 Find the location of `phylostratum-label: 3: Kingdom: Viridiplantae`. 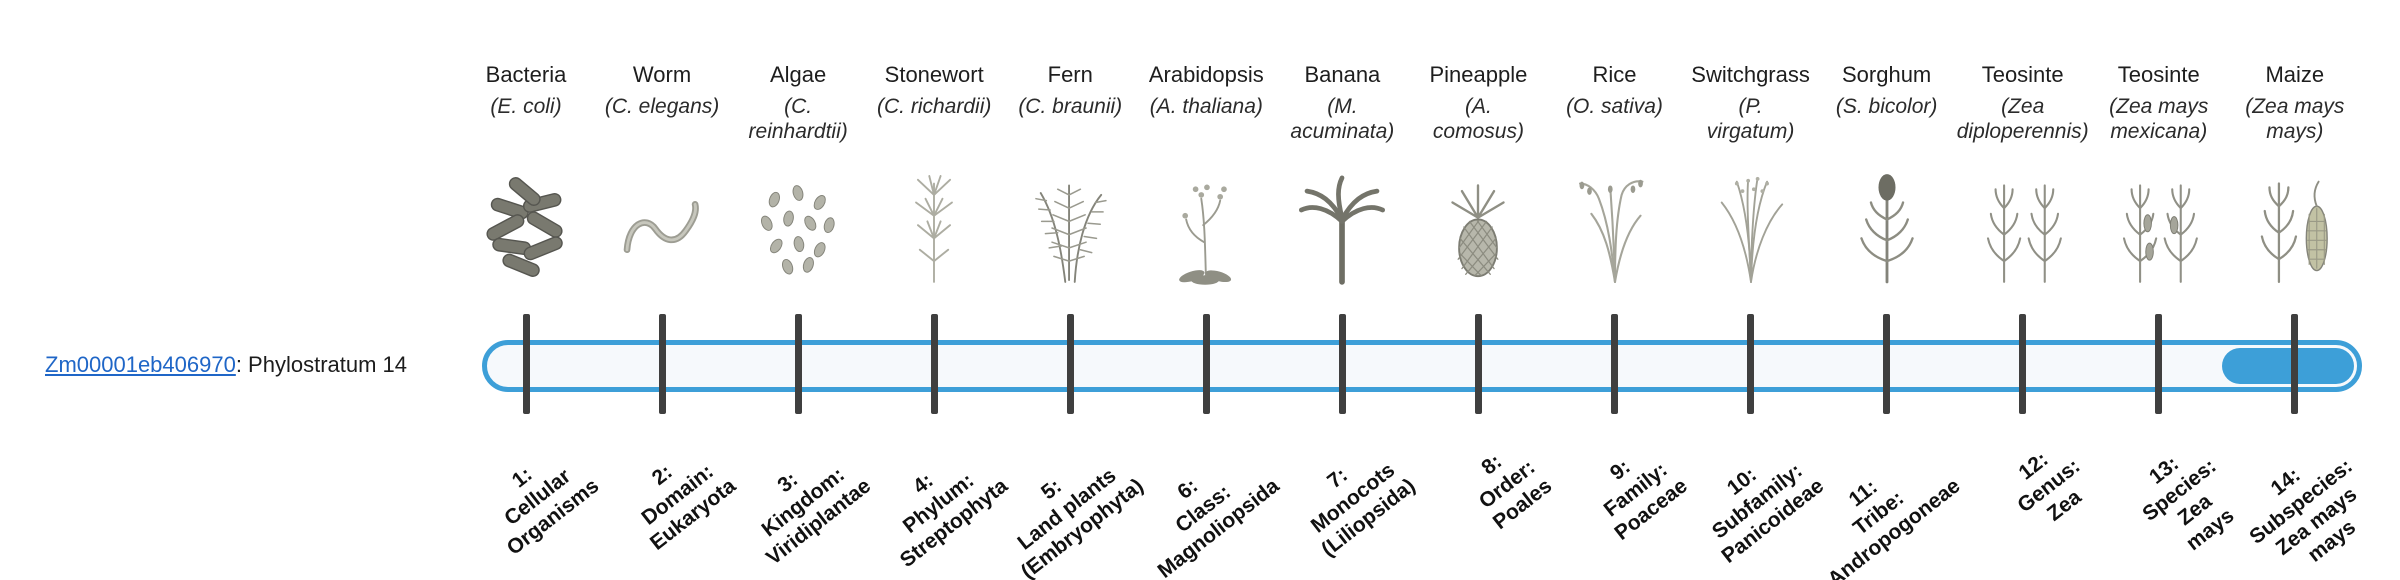

phylostratum-label: 3: Kingdom: Viridiplantae is located at coordinates (817, 516).